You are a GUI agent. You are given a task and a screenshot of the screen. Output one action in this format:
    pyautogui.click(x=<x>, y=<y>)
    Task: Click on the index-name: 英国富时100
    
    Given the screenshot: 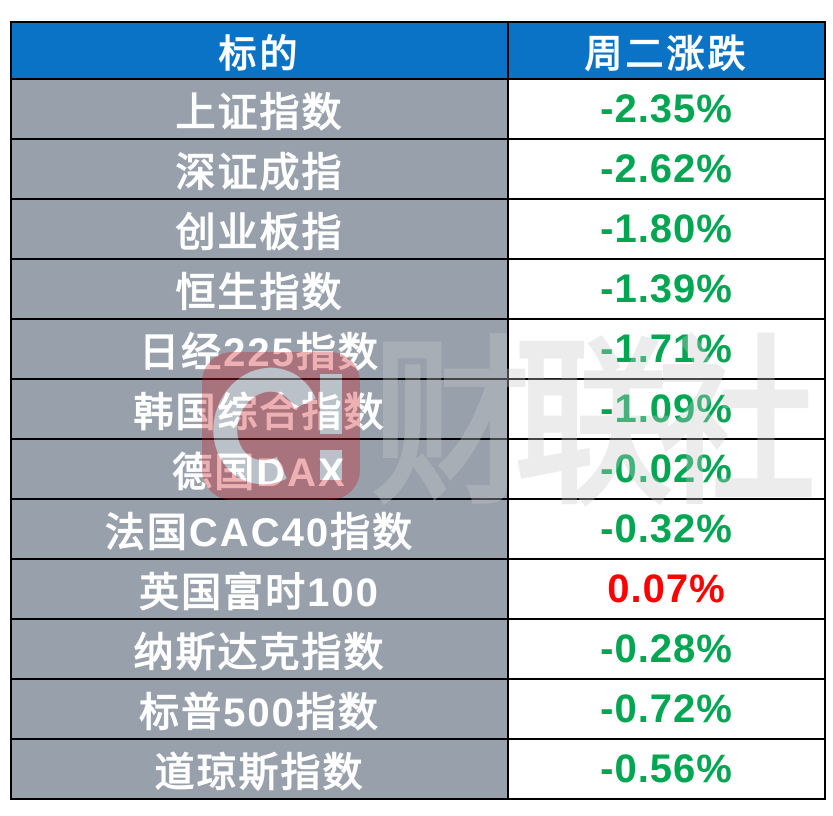 What is the action you would take?
    pyautogui.click(x=259, y=589)
    